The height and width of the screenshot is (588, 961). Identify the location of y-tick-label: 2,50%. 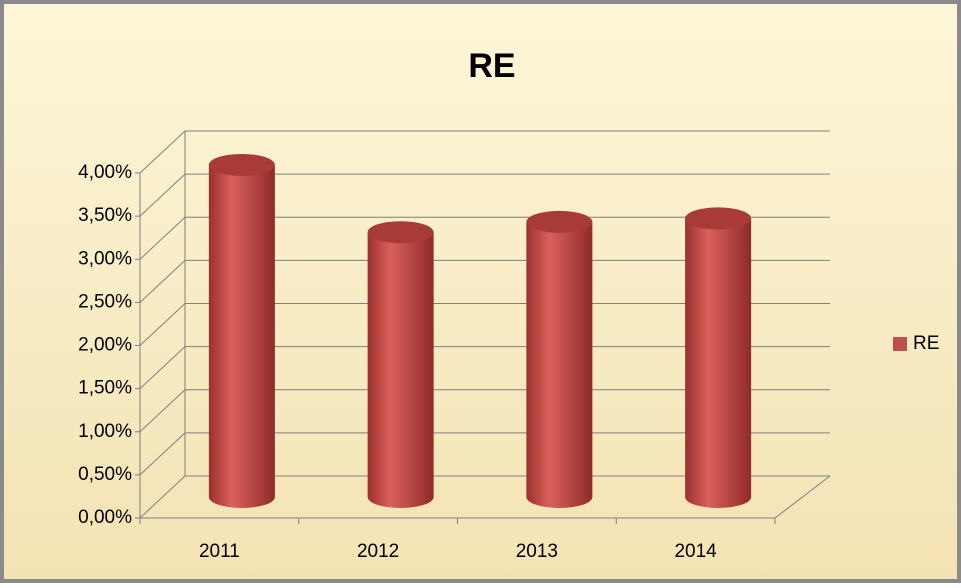
(105, 301).